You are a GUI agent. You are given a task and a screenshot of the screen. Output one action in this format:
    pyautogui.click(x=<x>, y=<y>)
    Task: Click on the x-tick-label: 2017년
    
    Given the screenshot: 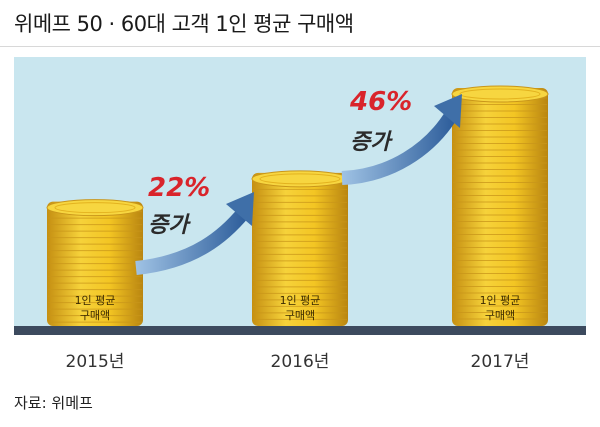 What is the action you would take?
    pyautogui.click(x=500, y=362)
    